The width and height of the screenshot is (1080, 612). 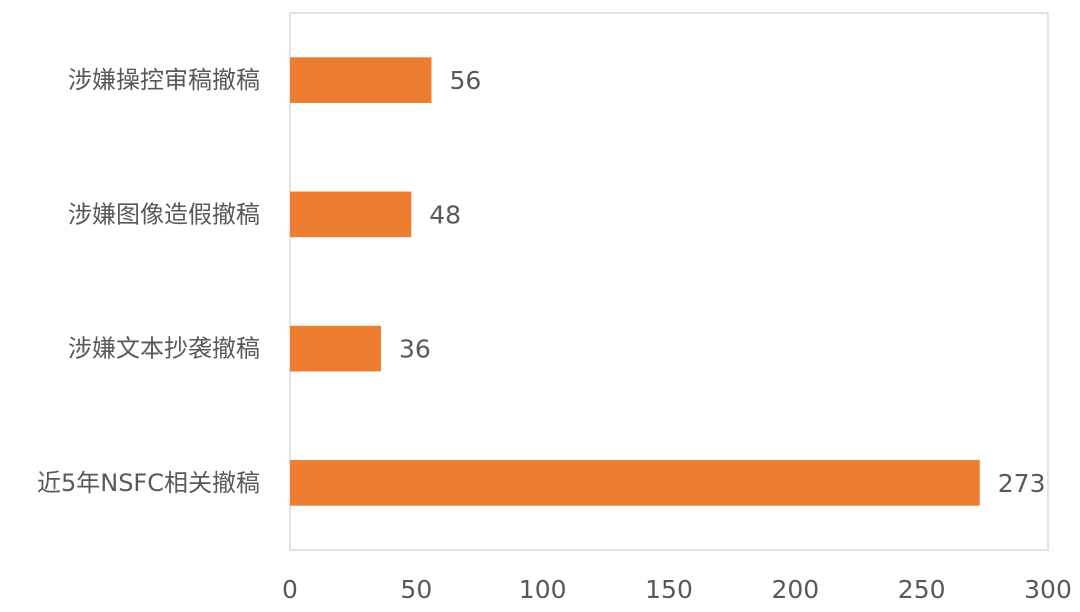 I want to click on value-label: 56, so click(x=465, y=80).